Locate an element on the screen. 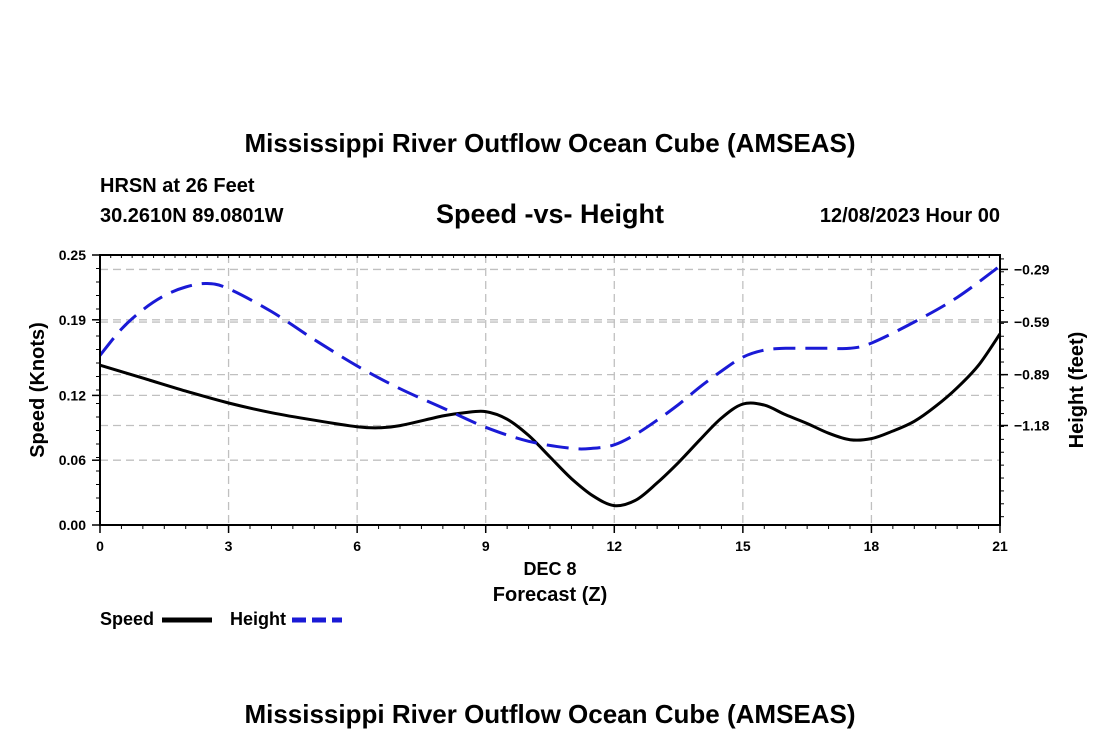 The width and height of the screenshot is (1100, 750). y-axis-label: Speed (Knots) is located at coordinates (38, 390).